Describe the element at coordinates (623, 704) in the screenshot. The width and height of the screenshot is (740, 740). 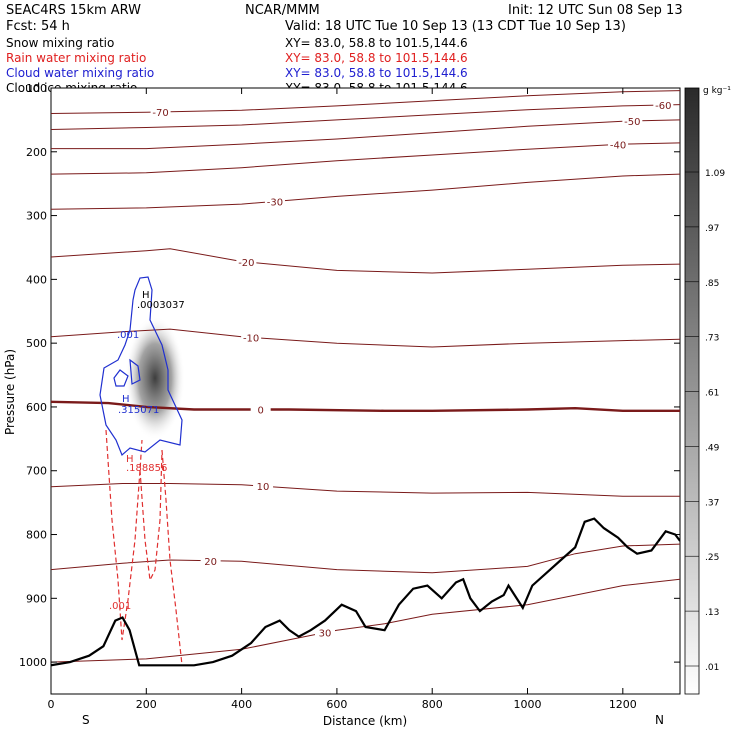
I see `x-tick-label: 1200` at that location.